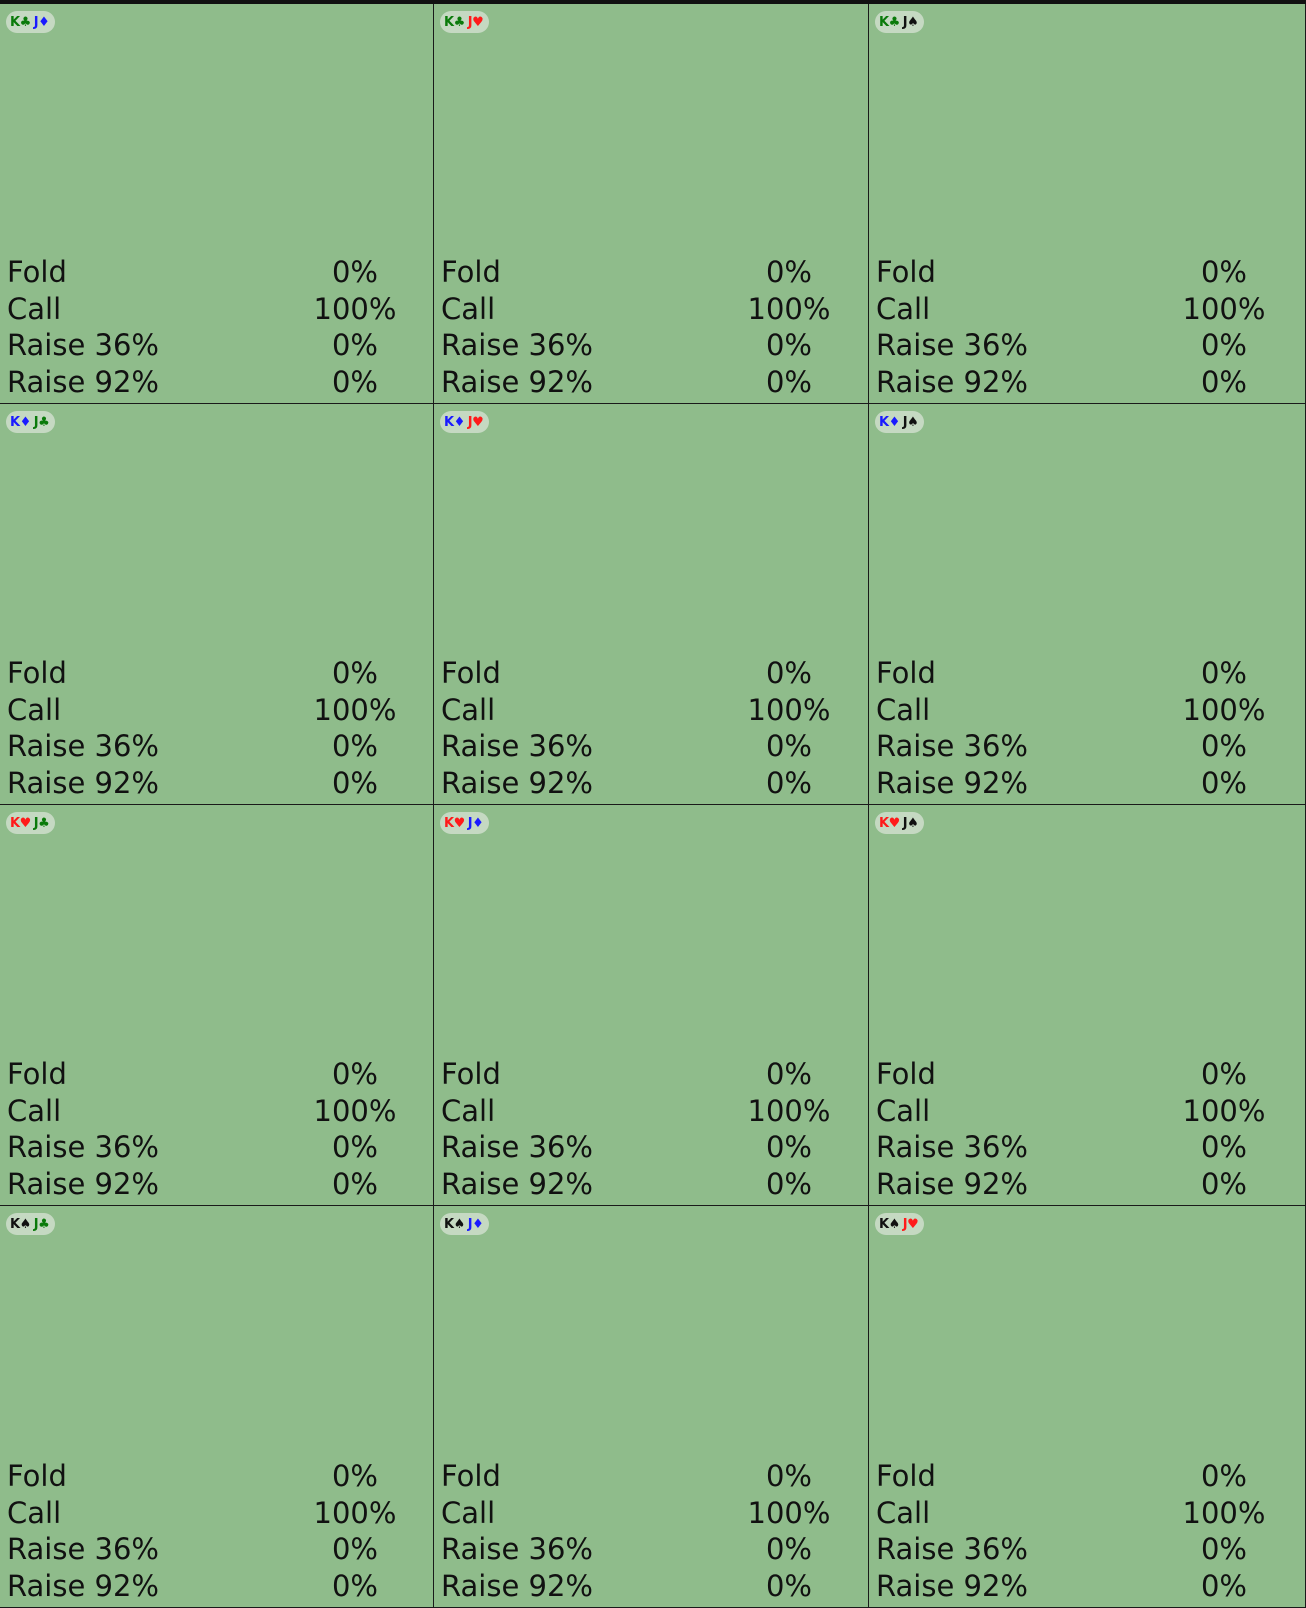 The width and height of the screenshot is (1306, 1608). What do you see at coordinates (900, 1224) in the screenshot?
I see `hand-badge: K ♠ J ♥` at bounding box center [900, 1224].